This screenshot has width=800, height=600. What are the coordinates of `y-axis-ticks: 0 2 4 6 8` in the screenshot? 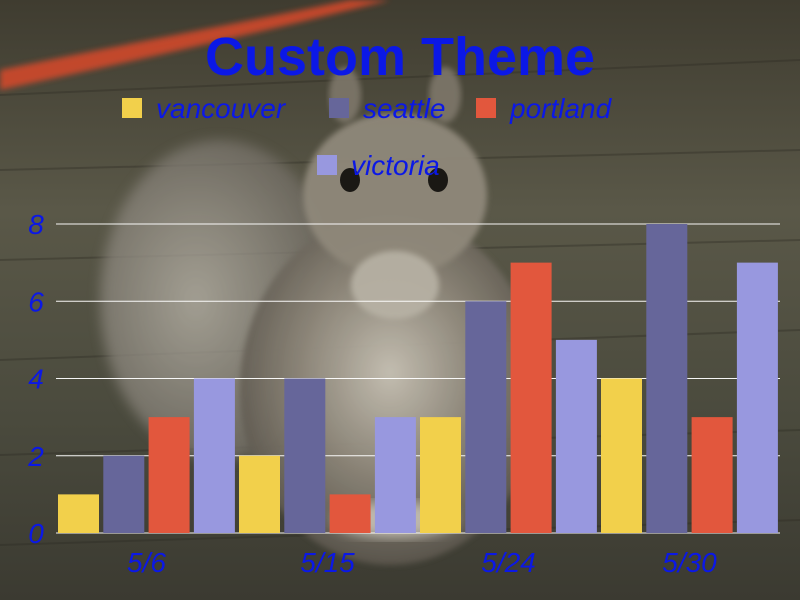 It's located at (35, 379).